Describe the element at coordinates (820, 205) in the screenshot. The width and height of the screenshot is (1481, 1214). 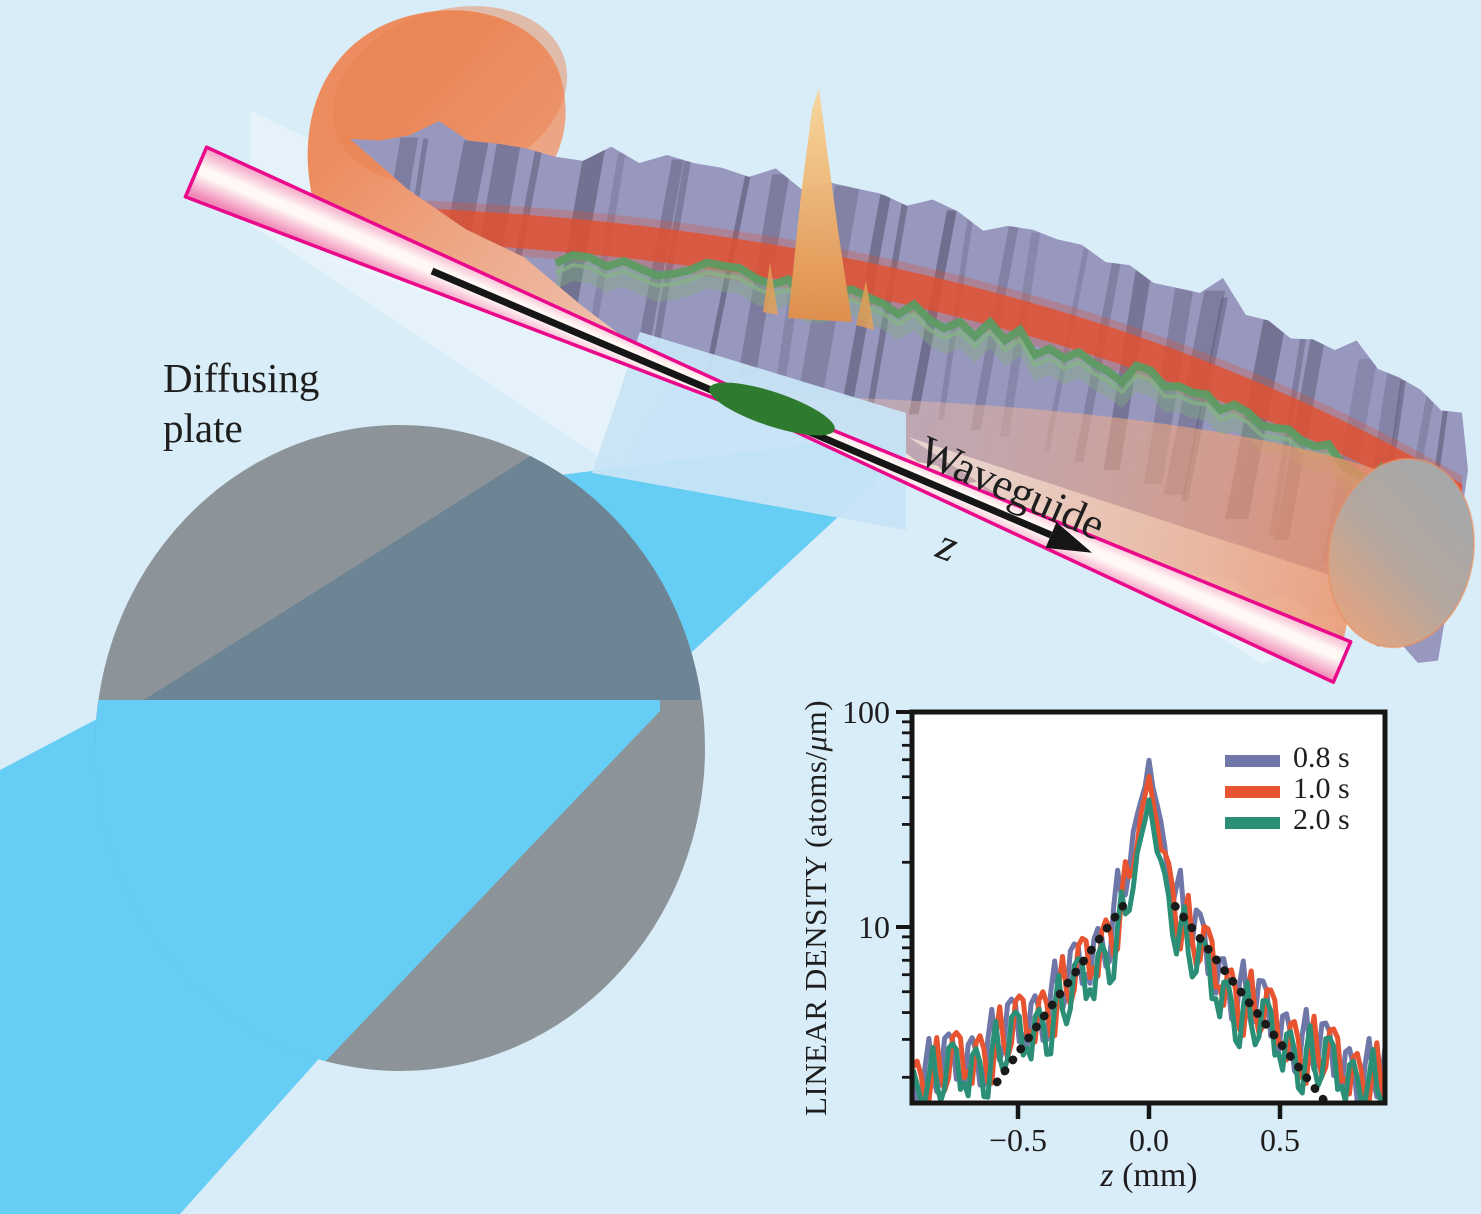
I see `density-peak` at that location.